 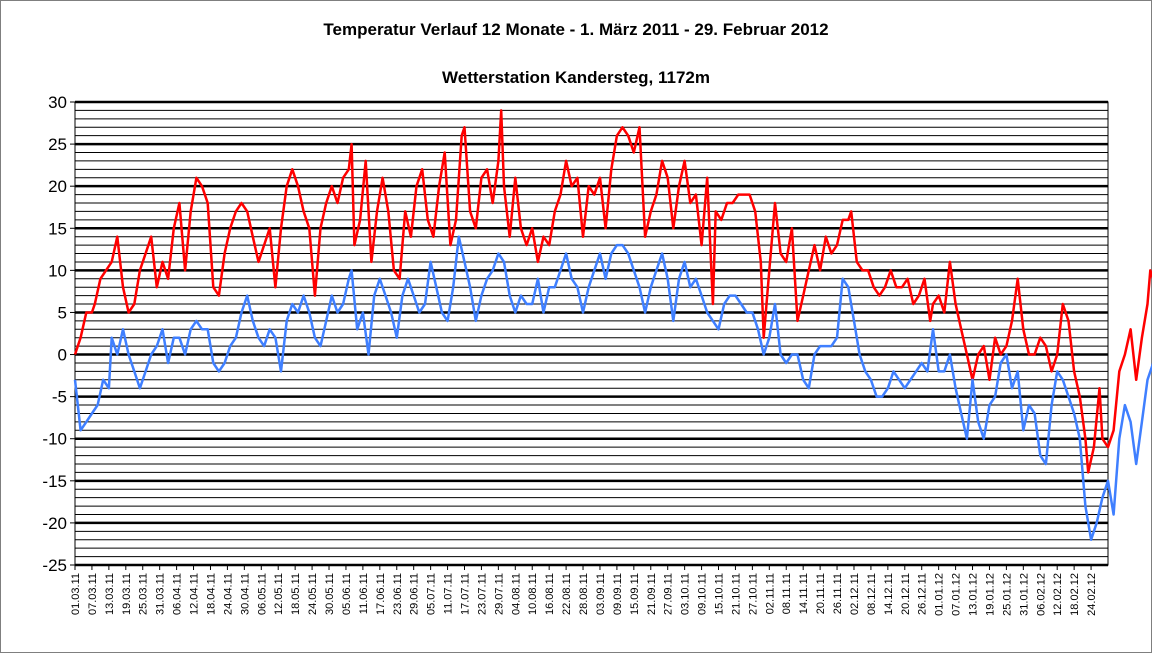 What do you see at coordinates (57, 186) in the screenshot?
I see `y-tick-label: 20` at bounding box center [57, 186].